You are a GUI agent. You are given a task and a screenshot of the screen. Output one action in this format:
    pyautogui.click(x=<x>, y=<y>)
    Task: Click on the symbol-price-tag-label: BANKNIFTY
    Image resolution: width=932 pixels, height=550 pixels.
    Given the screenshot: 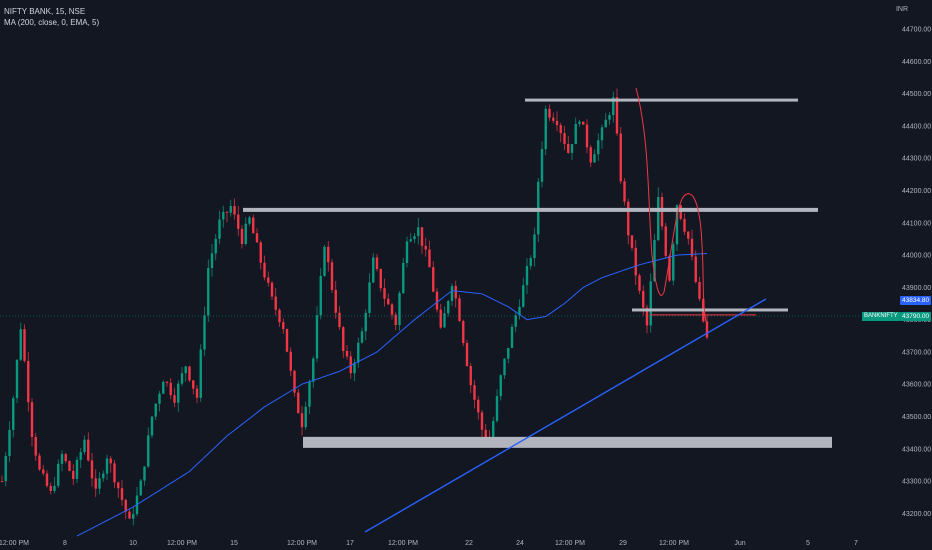 What is the action you would take?
    pyautogui.click(x=881, y=316)
    